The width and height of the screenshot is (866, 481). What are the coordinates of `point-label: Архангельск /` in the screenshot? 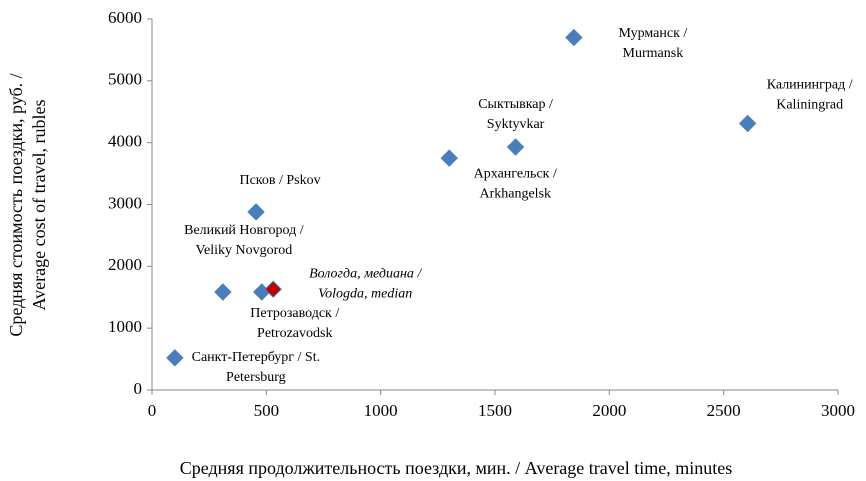 It's located at (515, 173).